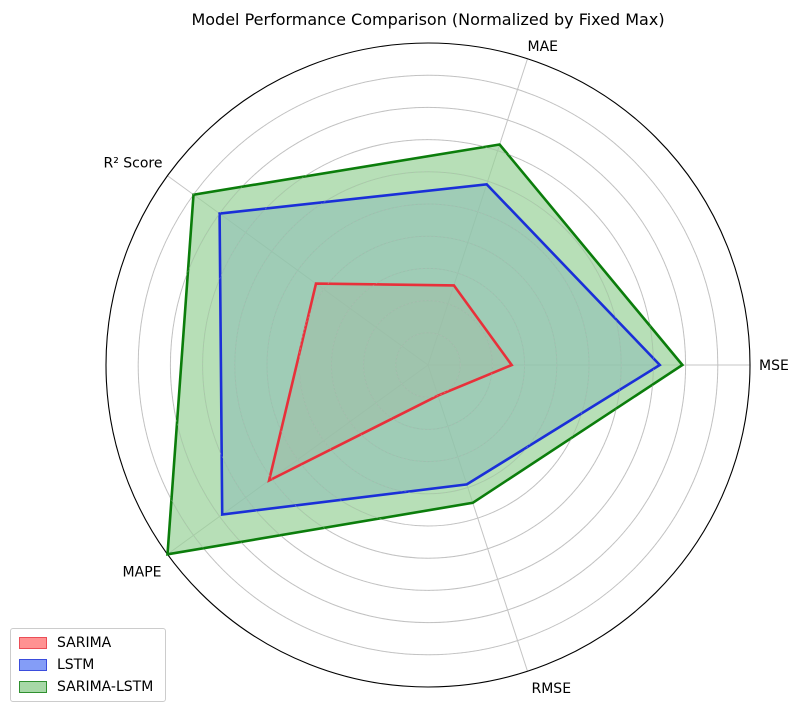  Describe the element at coordinates (33, 643) in the screenshot. I see `legend-swatch-sarima` at that location.